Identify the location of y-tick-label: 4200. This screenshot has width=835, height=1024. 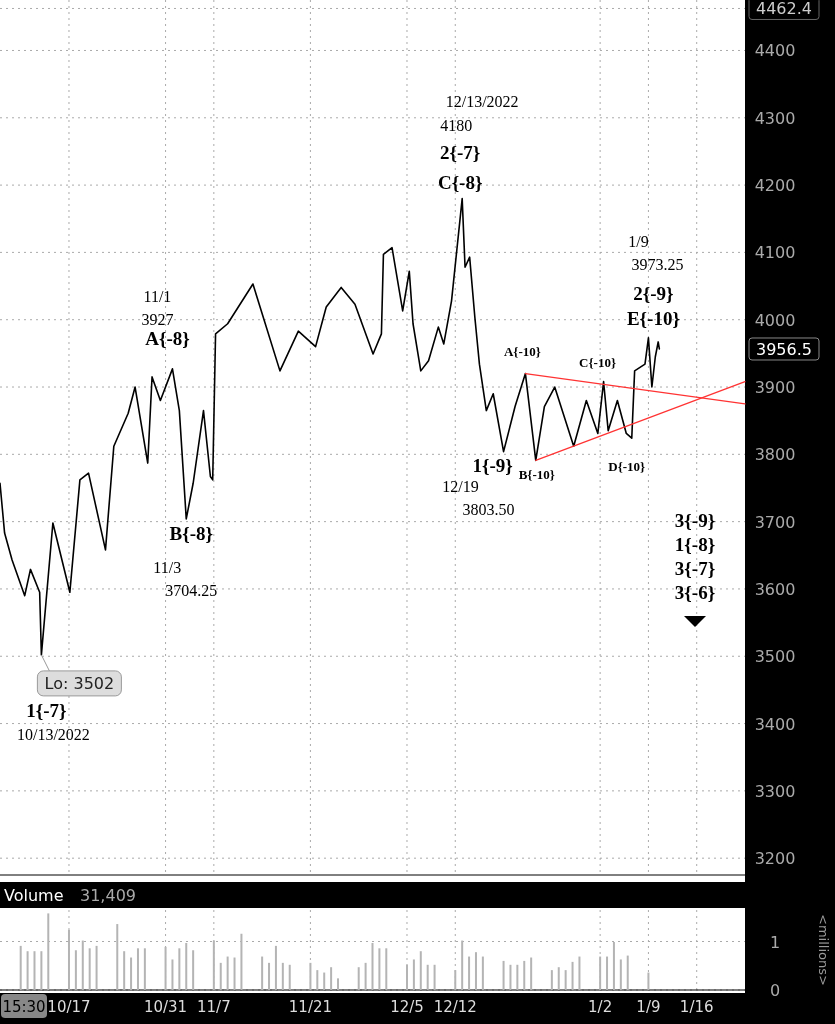
(775, 186).